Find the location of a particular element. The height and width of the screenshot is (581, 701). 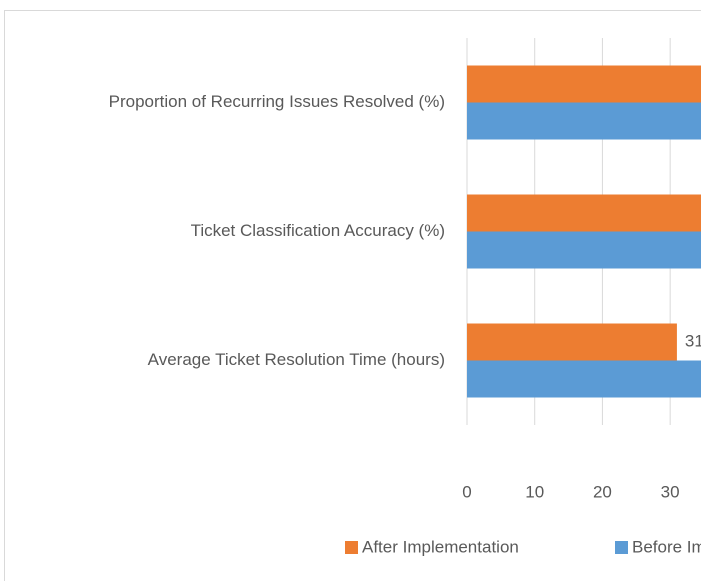

x-tick-label: 30 is located at coordinates (670, 491).